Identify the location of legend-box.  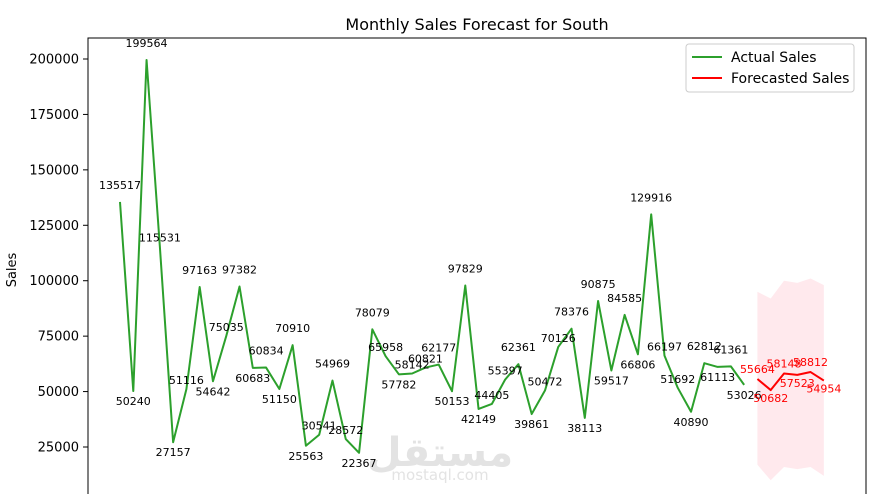
(770, 68).